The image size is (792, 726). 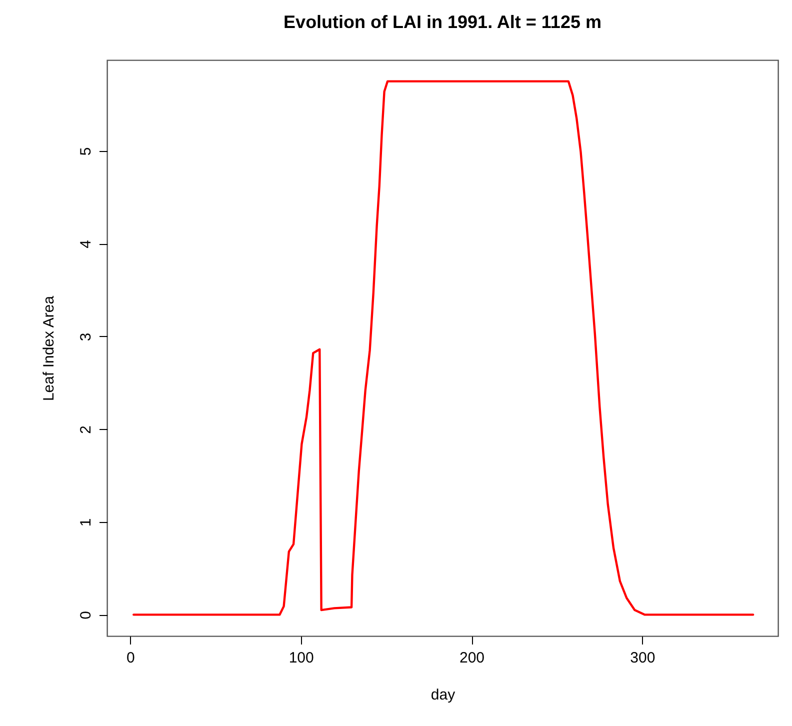 What do you see at coordinates (86, 522) in the screenshot?
I see `y-tick-label: 1` at bounding box center [86, 522].